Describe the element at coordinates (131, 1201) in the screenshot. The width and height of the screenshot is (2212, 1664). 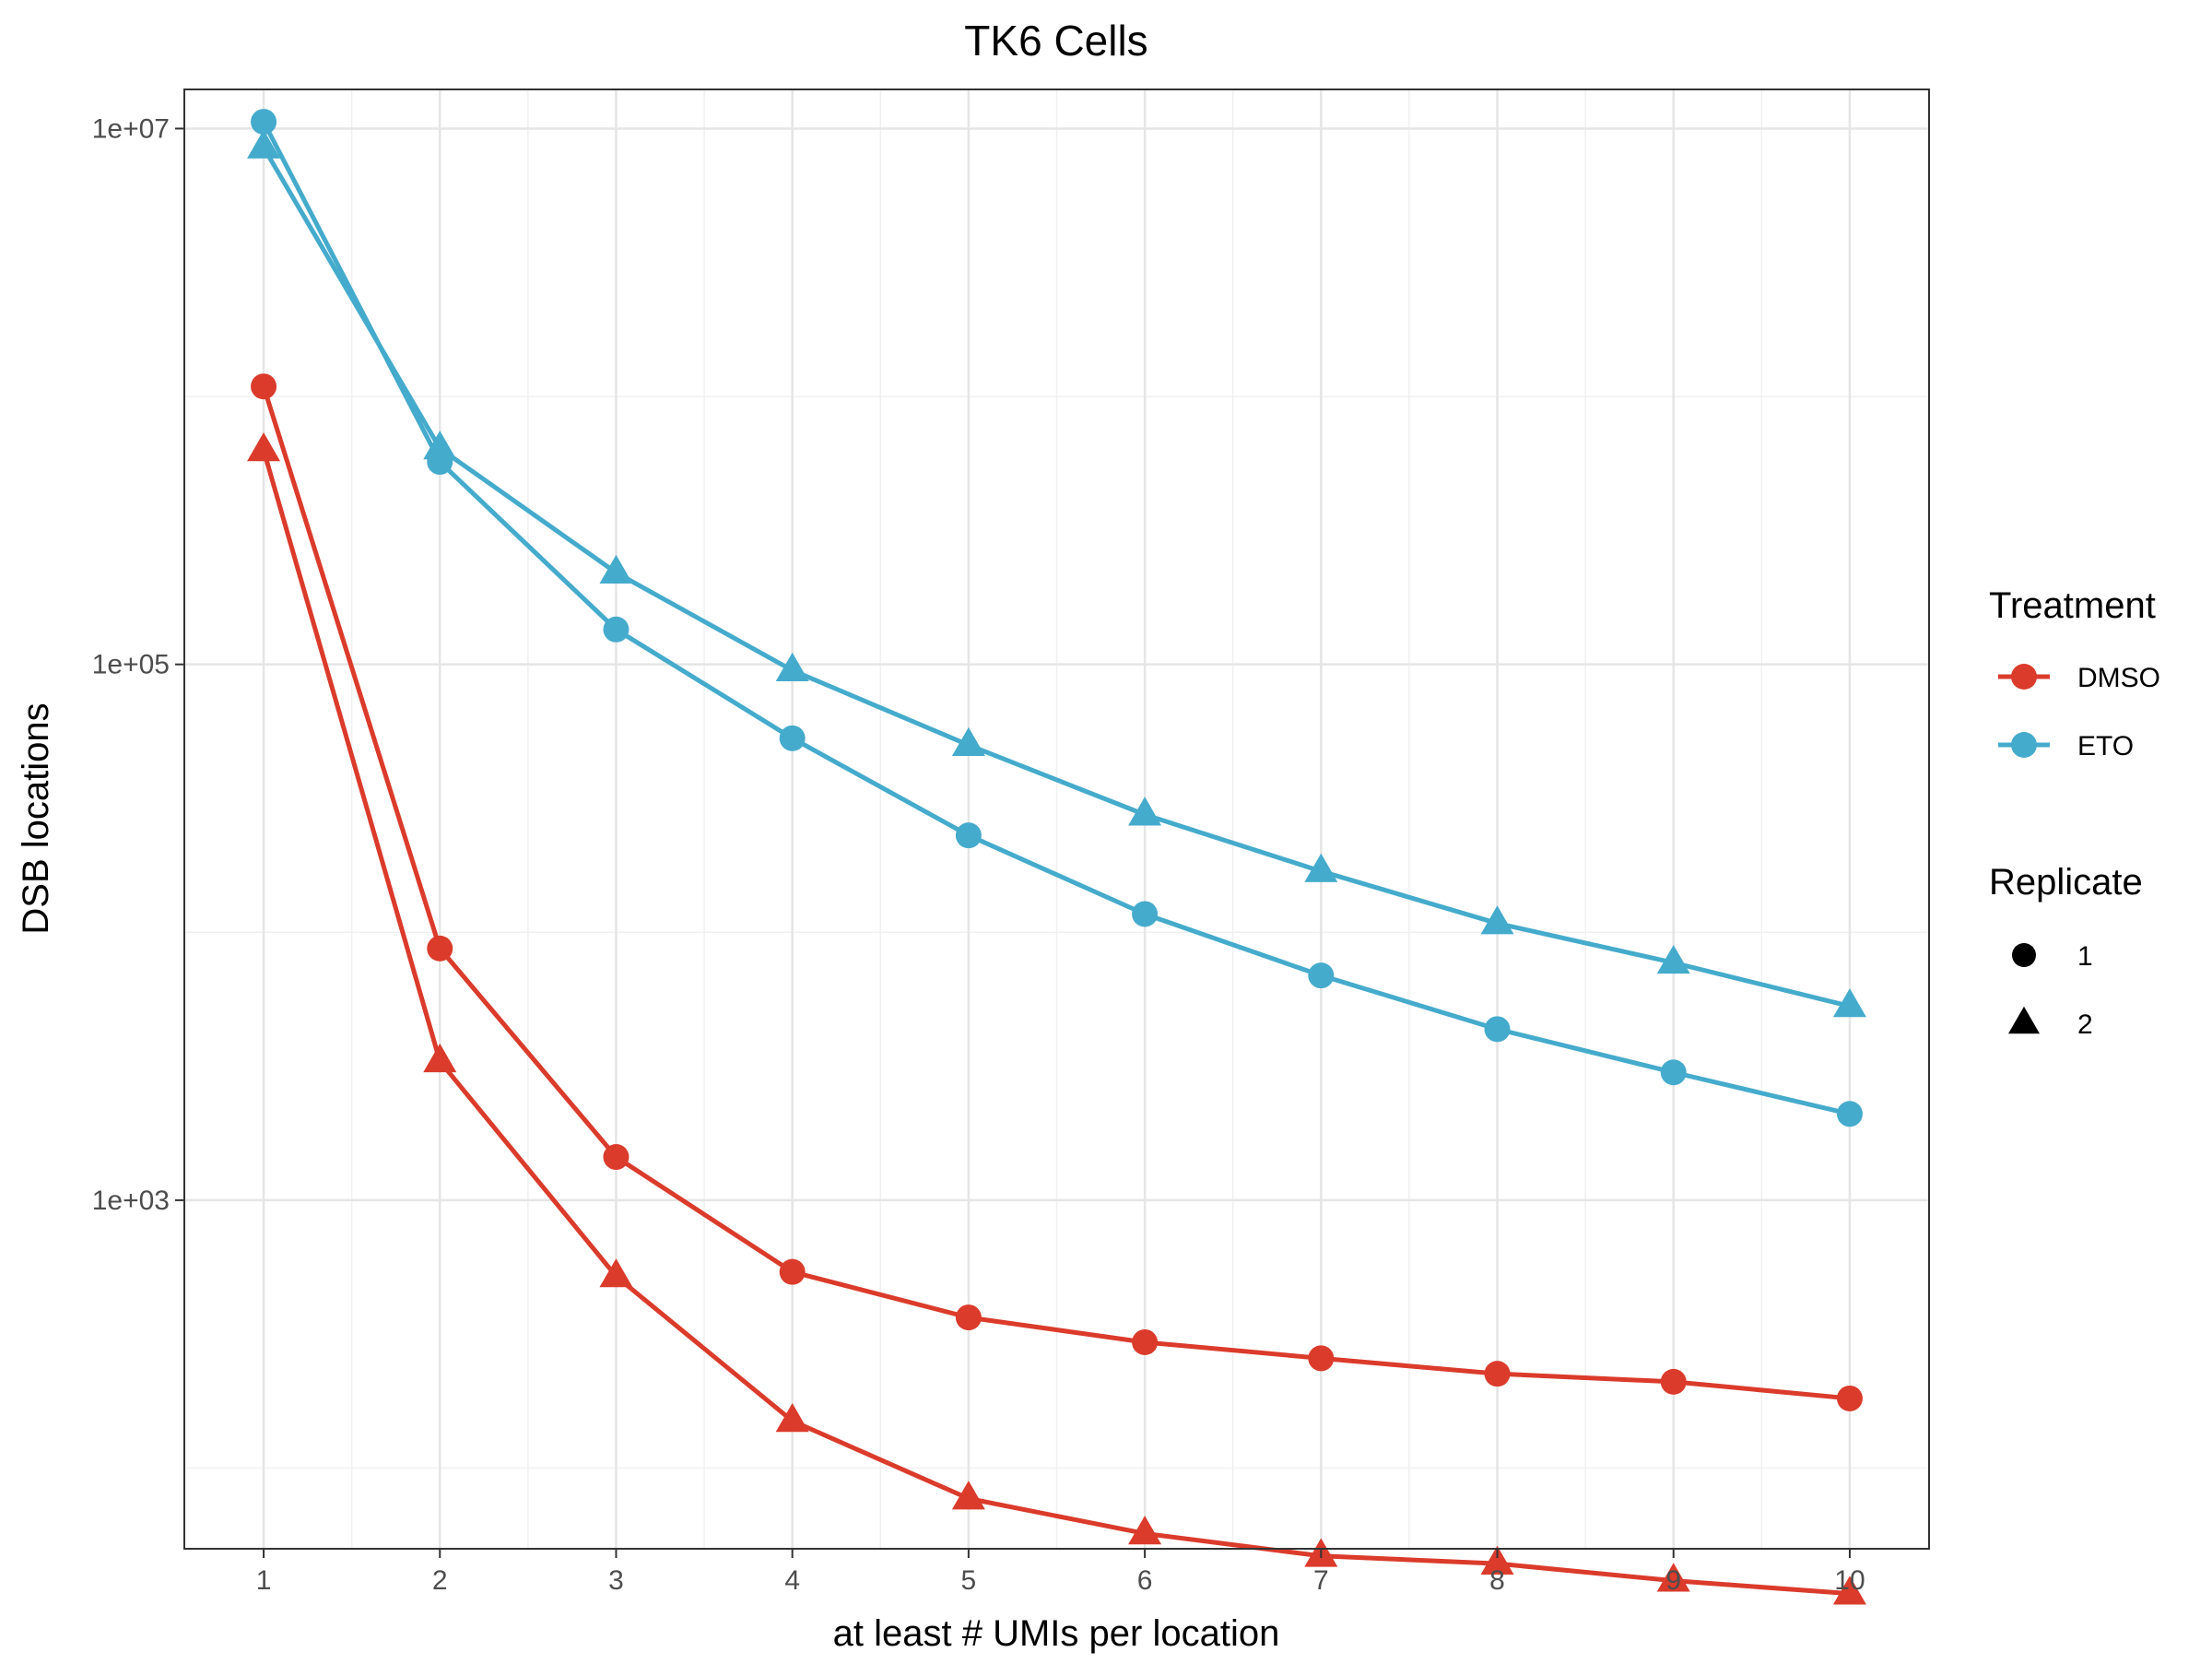
I see `y-tick-label: 1e+03` at that location.